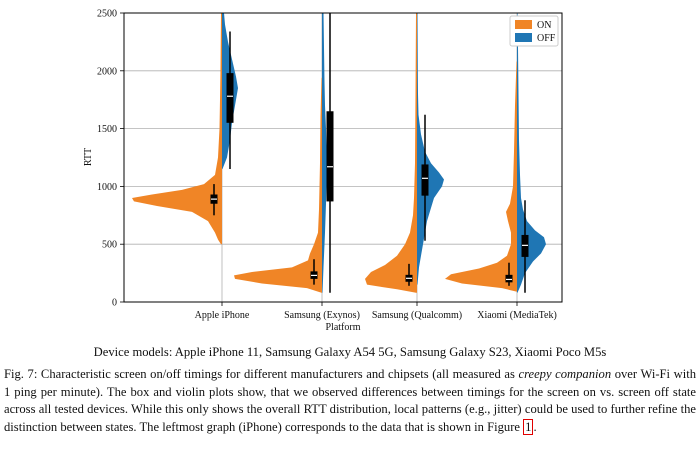 This screenshot has height=456, width=700. What do you see at coordinates (544, 25) in the screenshot?
I see `legend-label-on: ON` at bounding box center [544, 25].